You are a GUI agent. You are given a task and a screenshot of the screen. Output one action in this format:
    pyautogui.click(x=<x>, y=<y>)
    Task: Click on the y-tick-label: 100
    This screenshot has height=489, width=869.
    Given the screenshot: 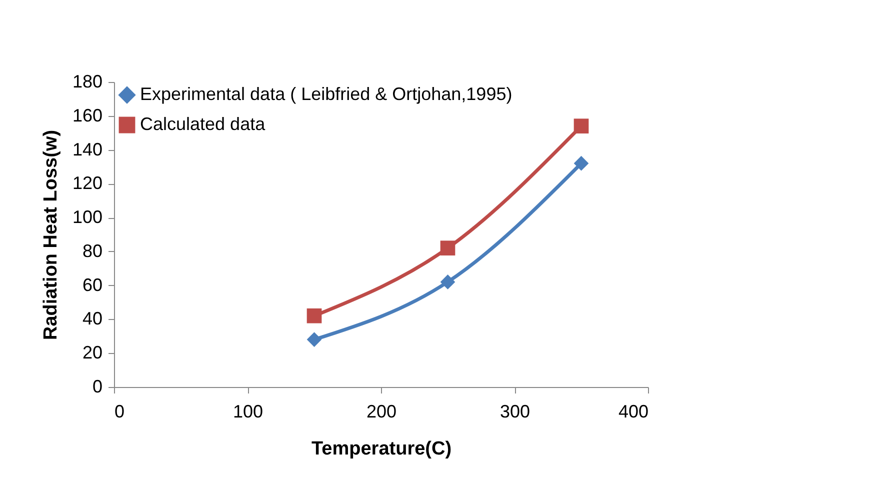 What is the action you would take?
    pyautogui.click(x=87, y=217)
    